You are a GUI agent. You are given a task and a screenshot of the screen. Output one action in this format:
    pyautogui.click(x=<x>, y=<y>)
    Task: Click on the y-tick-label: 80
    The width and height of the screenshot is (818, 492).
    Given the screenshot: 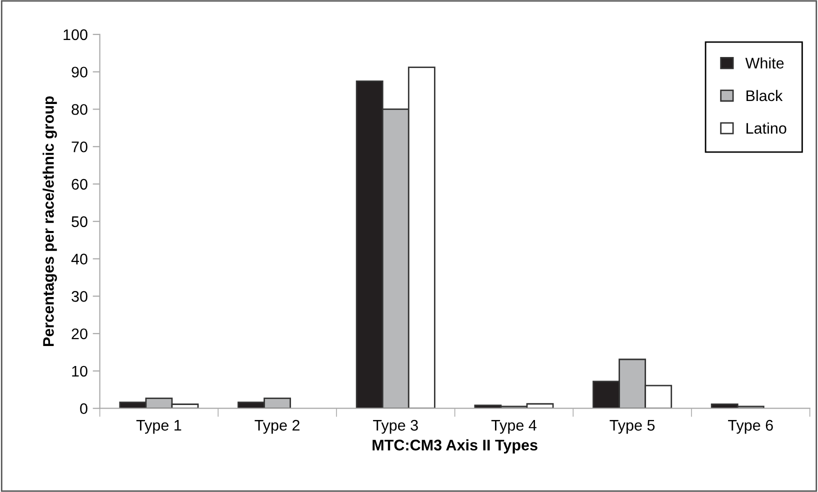 What is the action you would take?
    pyautogui.click(x=80, y=109)
    